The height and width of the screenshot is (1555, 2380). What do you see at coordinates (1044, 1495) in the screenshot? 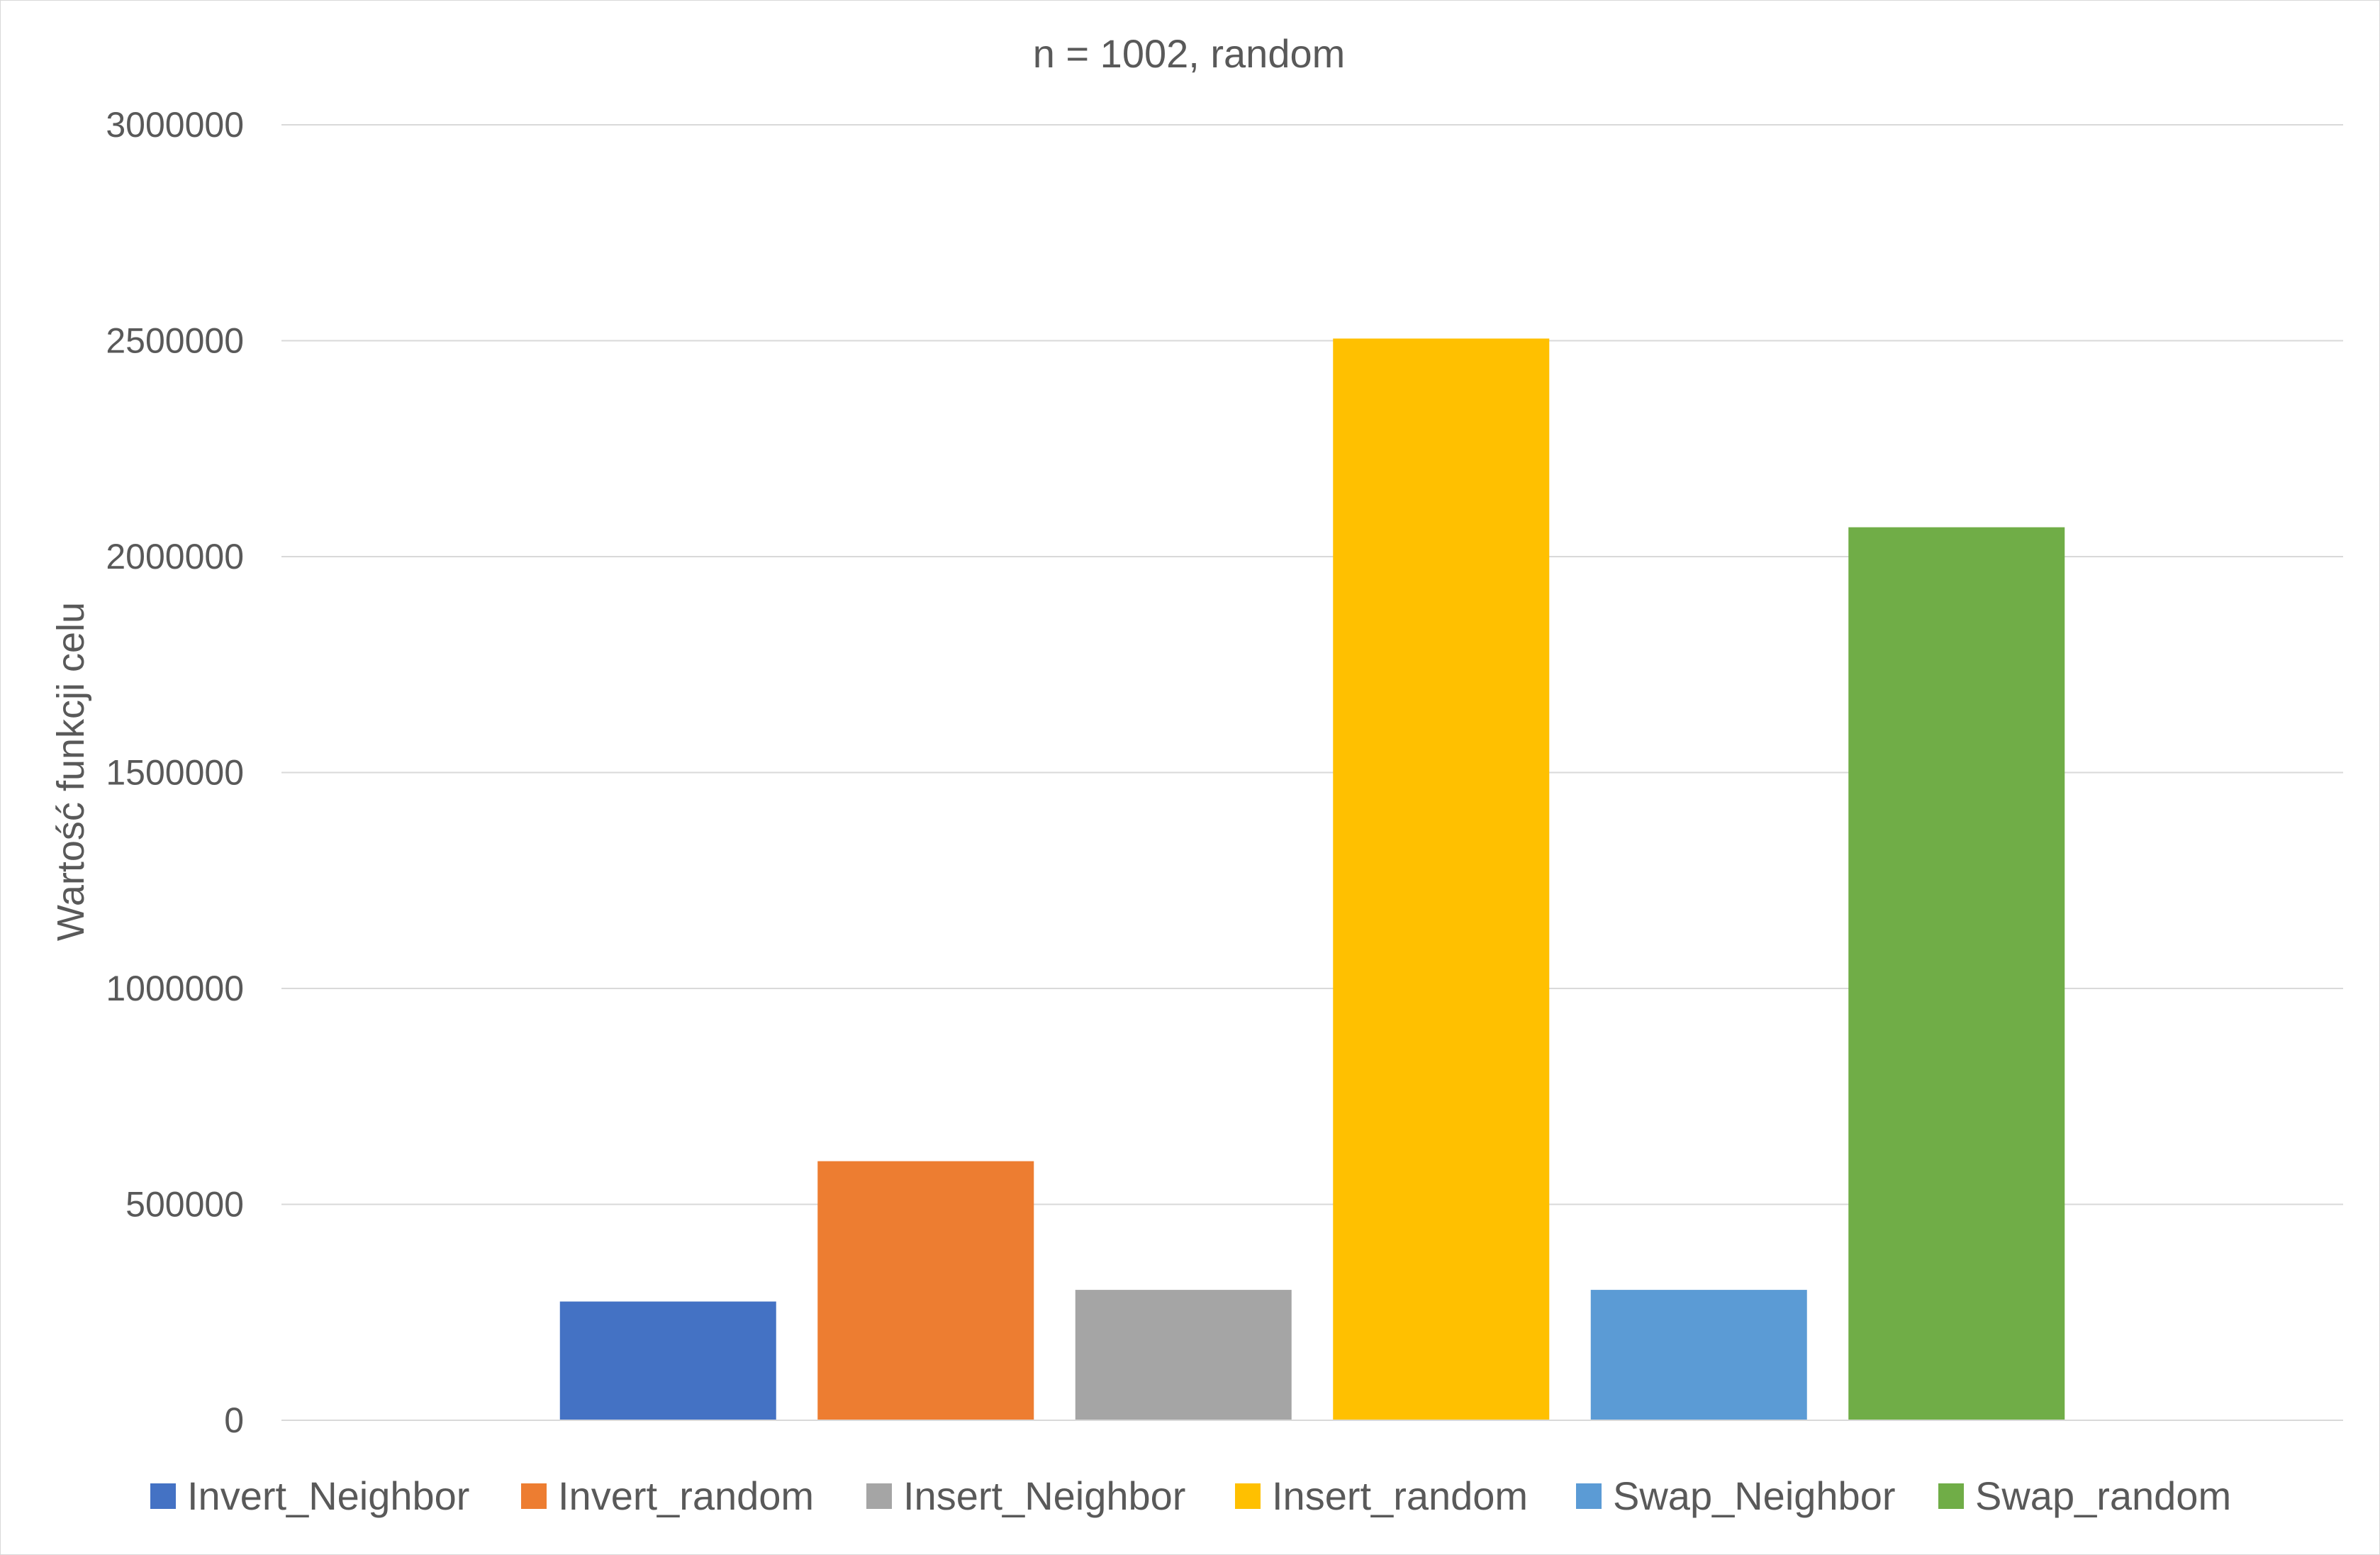
I see `legend-label: Insert_Neighbor` at bounding box center [1044, 1495].